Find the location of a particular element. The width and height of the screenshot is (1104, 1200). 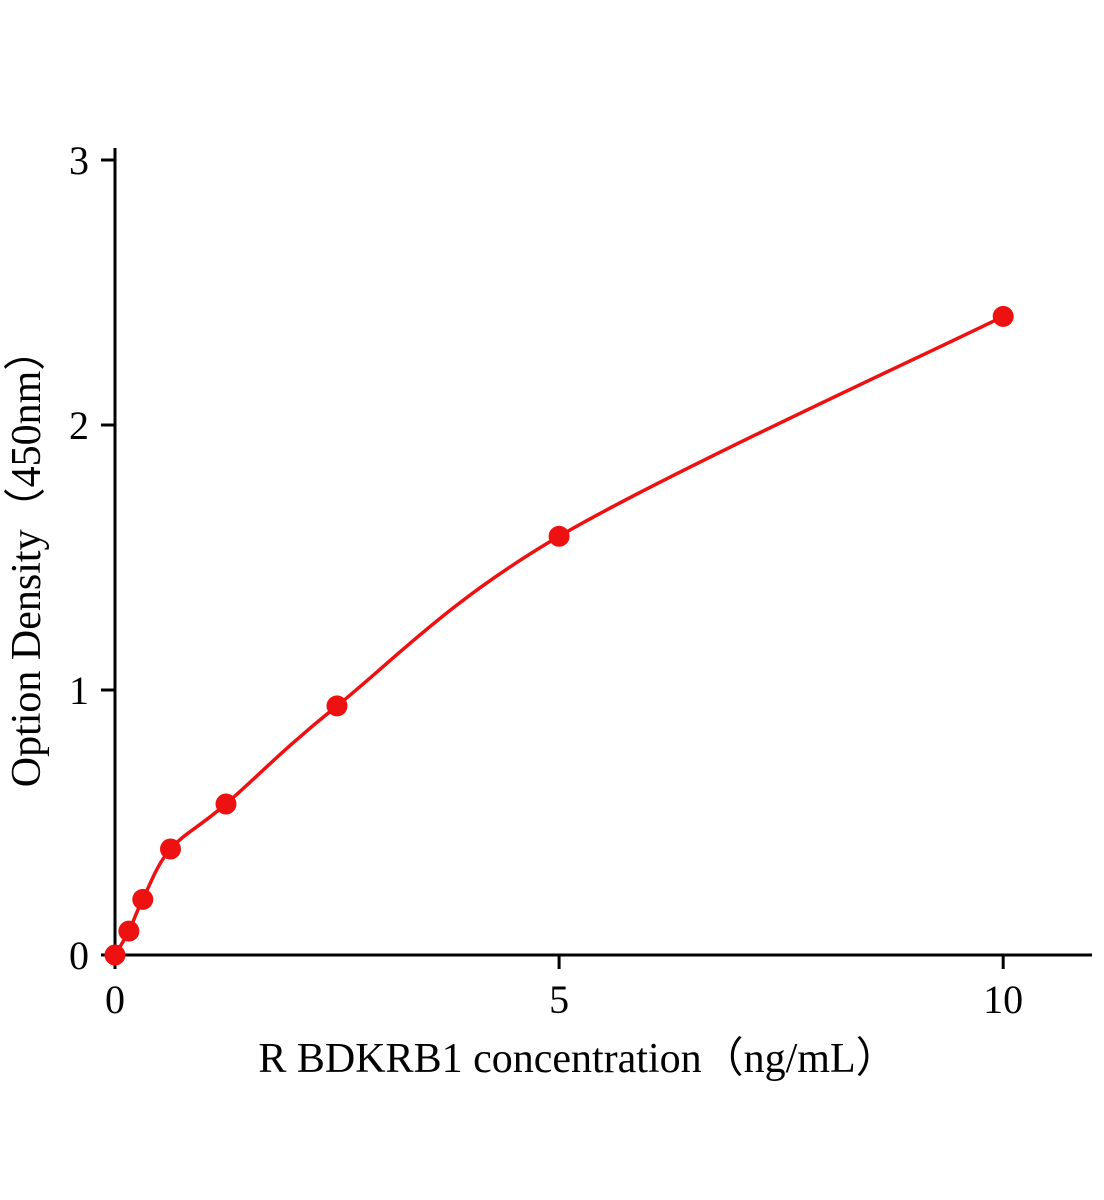

x-tick-label: 5 is located at coordinates (559, 999).